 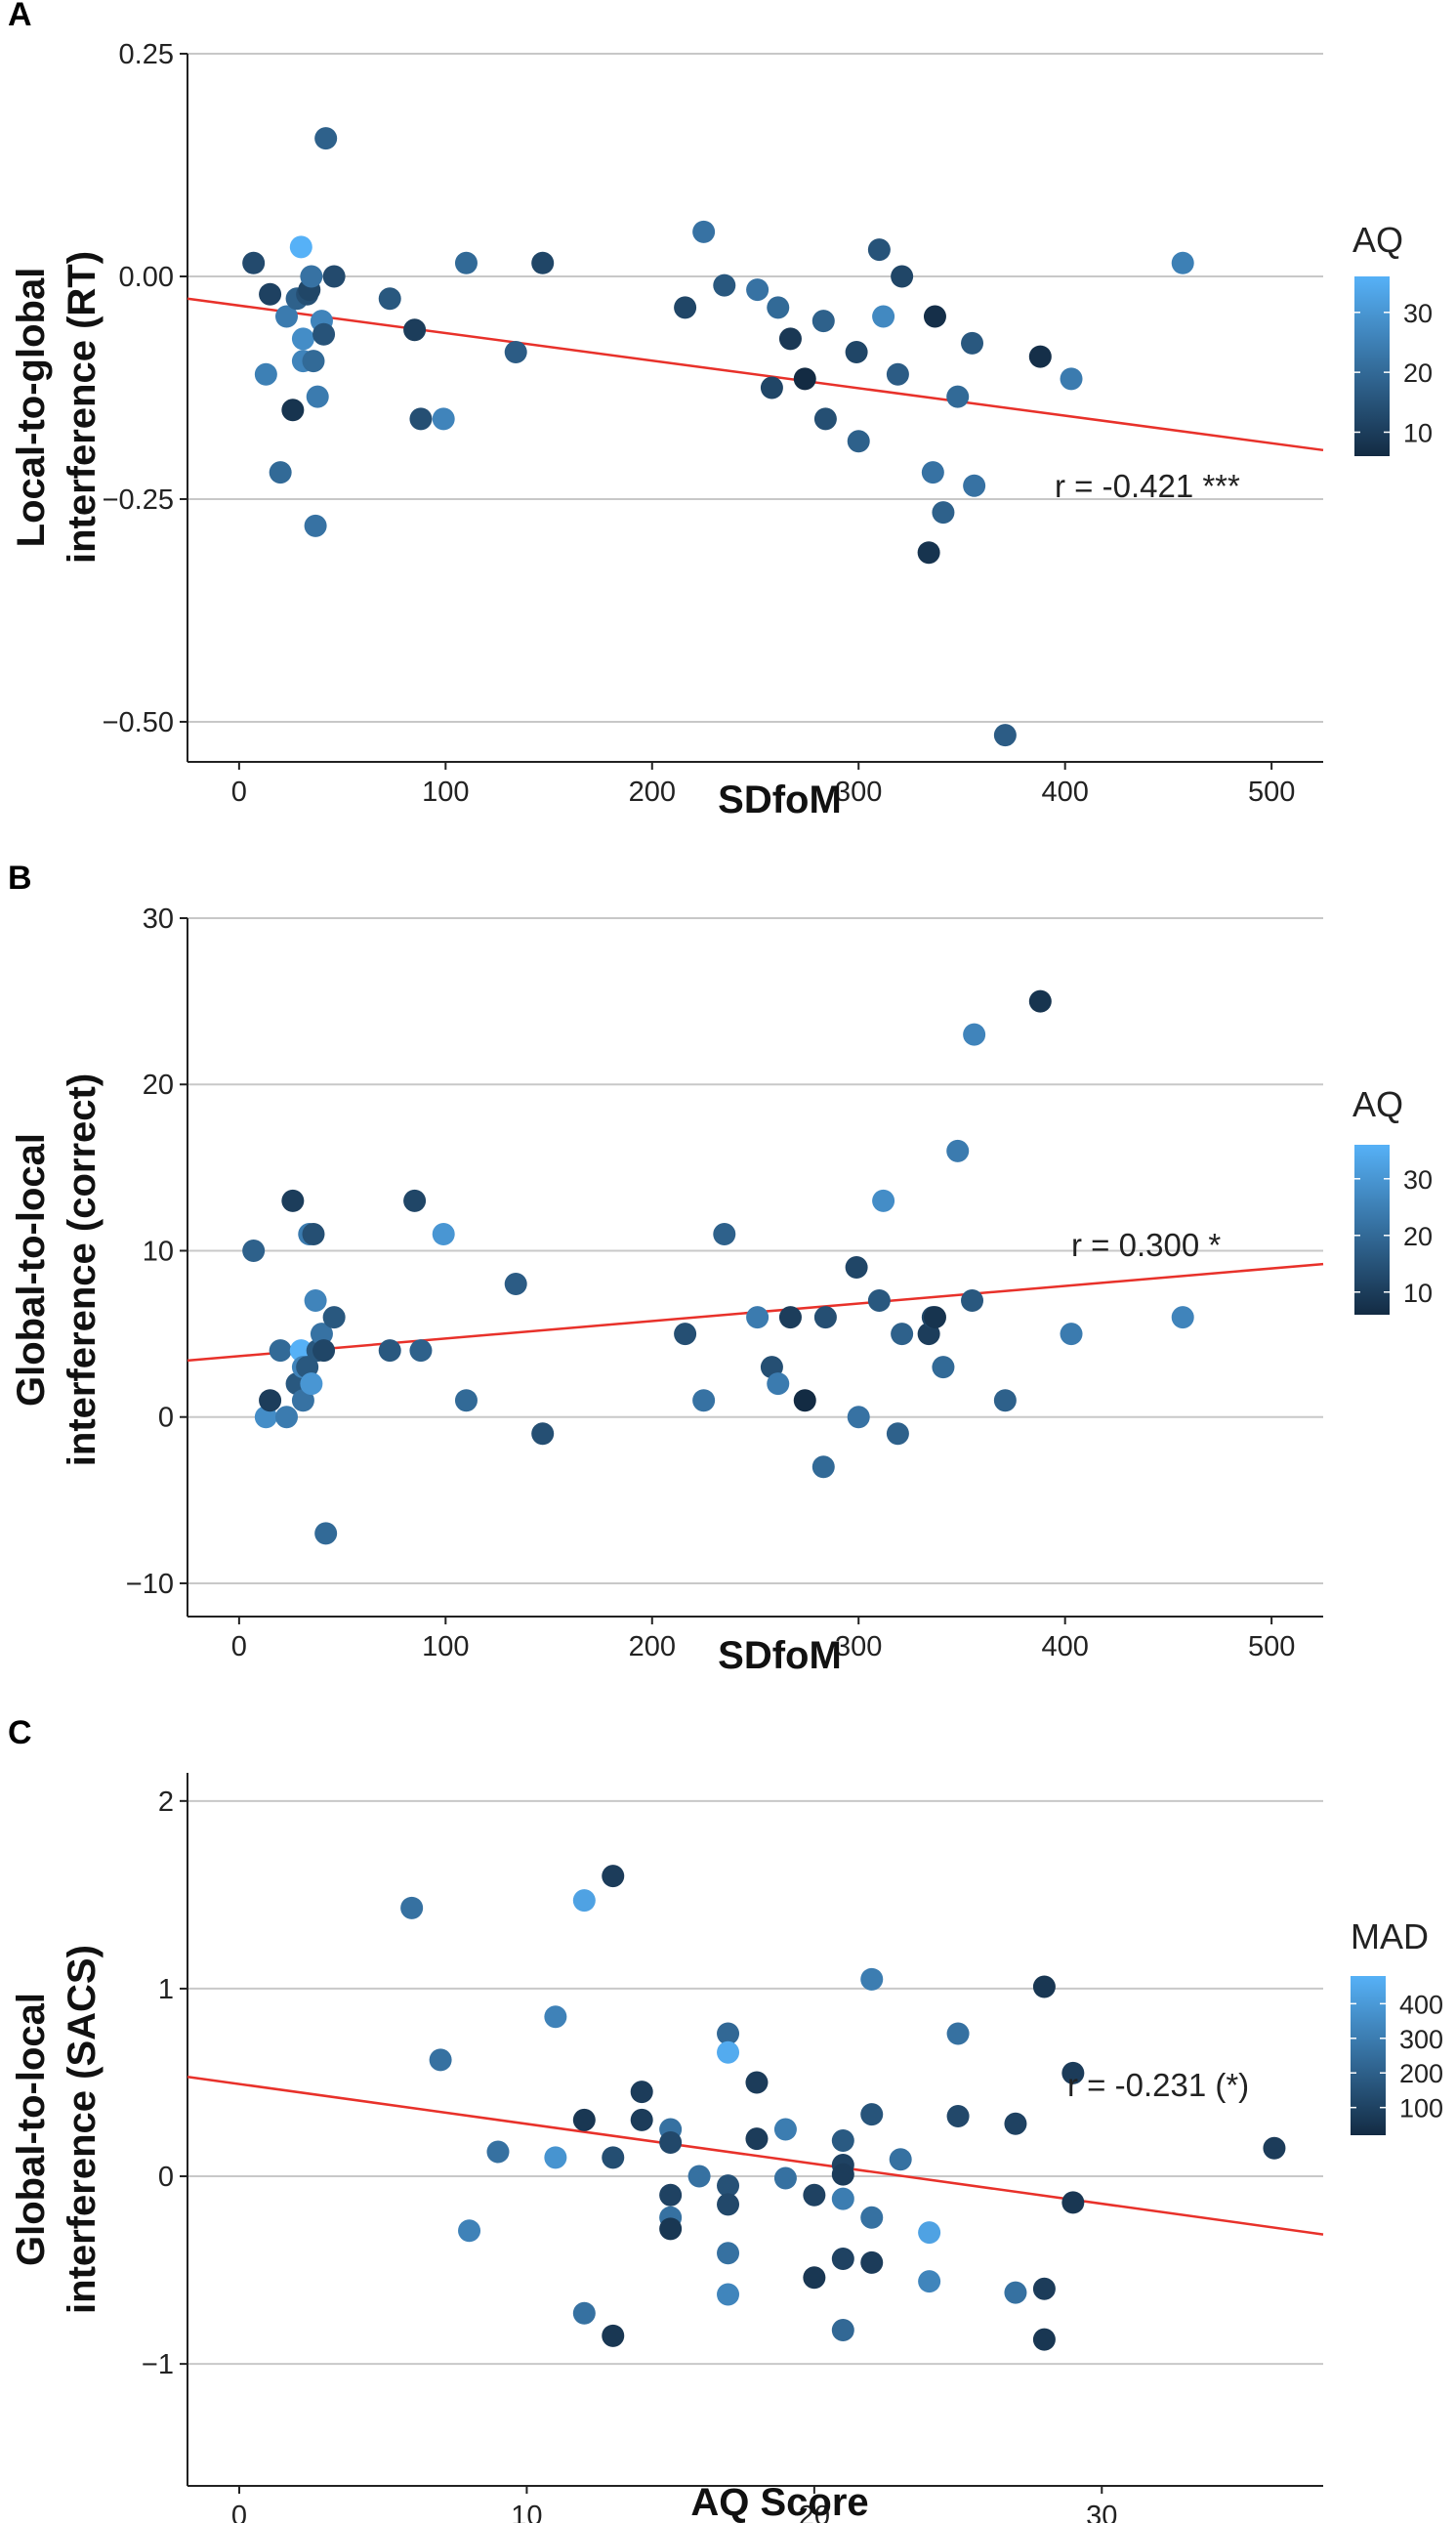 I want to click on correlation-annotation: r = 0.300 *, so click(x=1146, y=1245).